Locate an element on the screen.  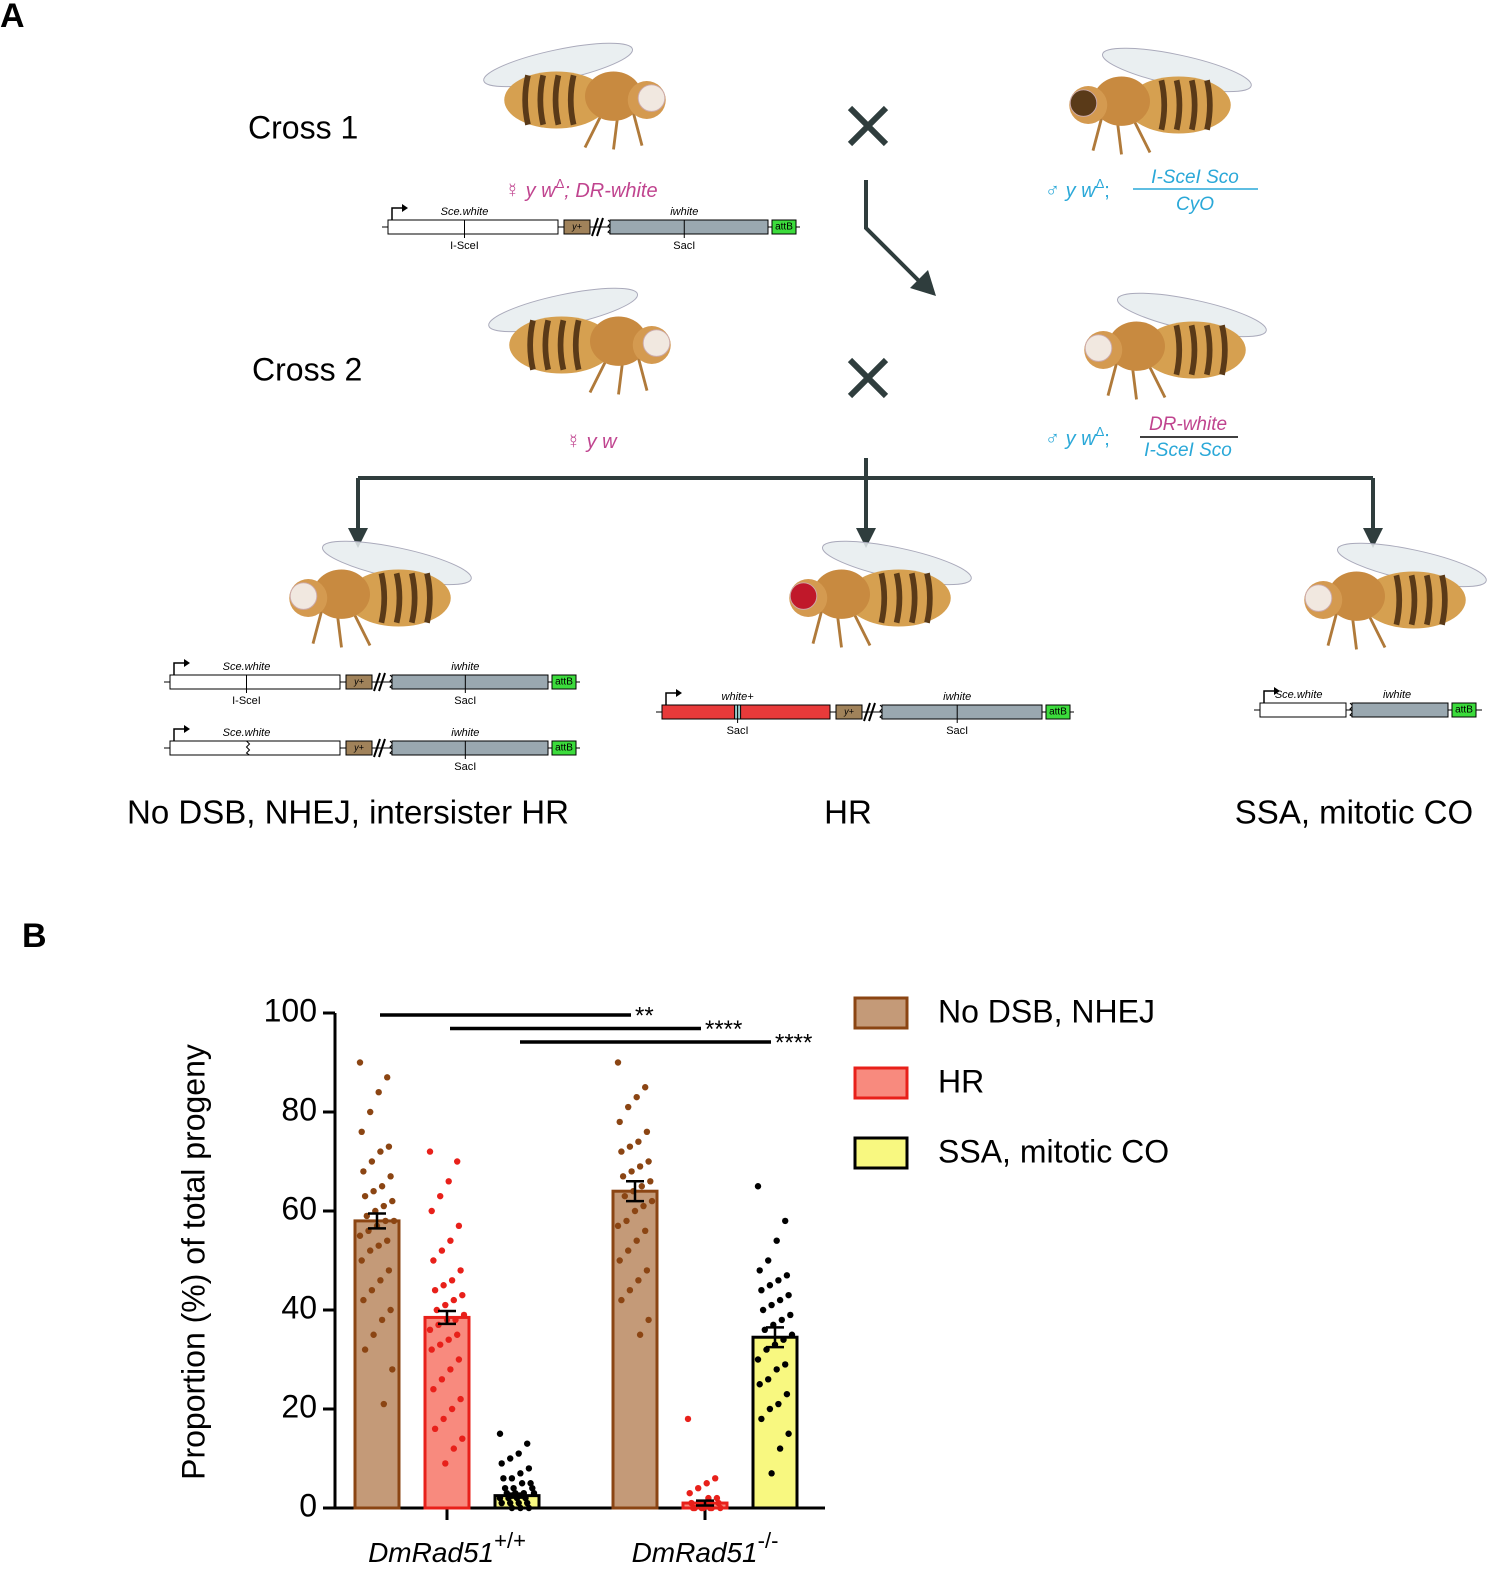
genotype: ☿ y w is located at coordinates (592, 442).